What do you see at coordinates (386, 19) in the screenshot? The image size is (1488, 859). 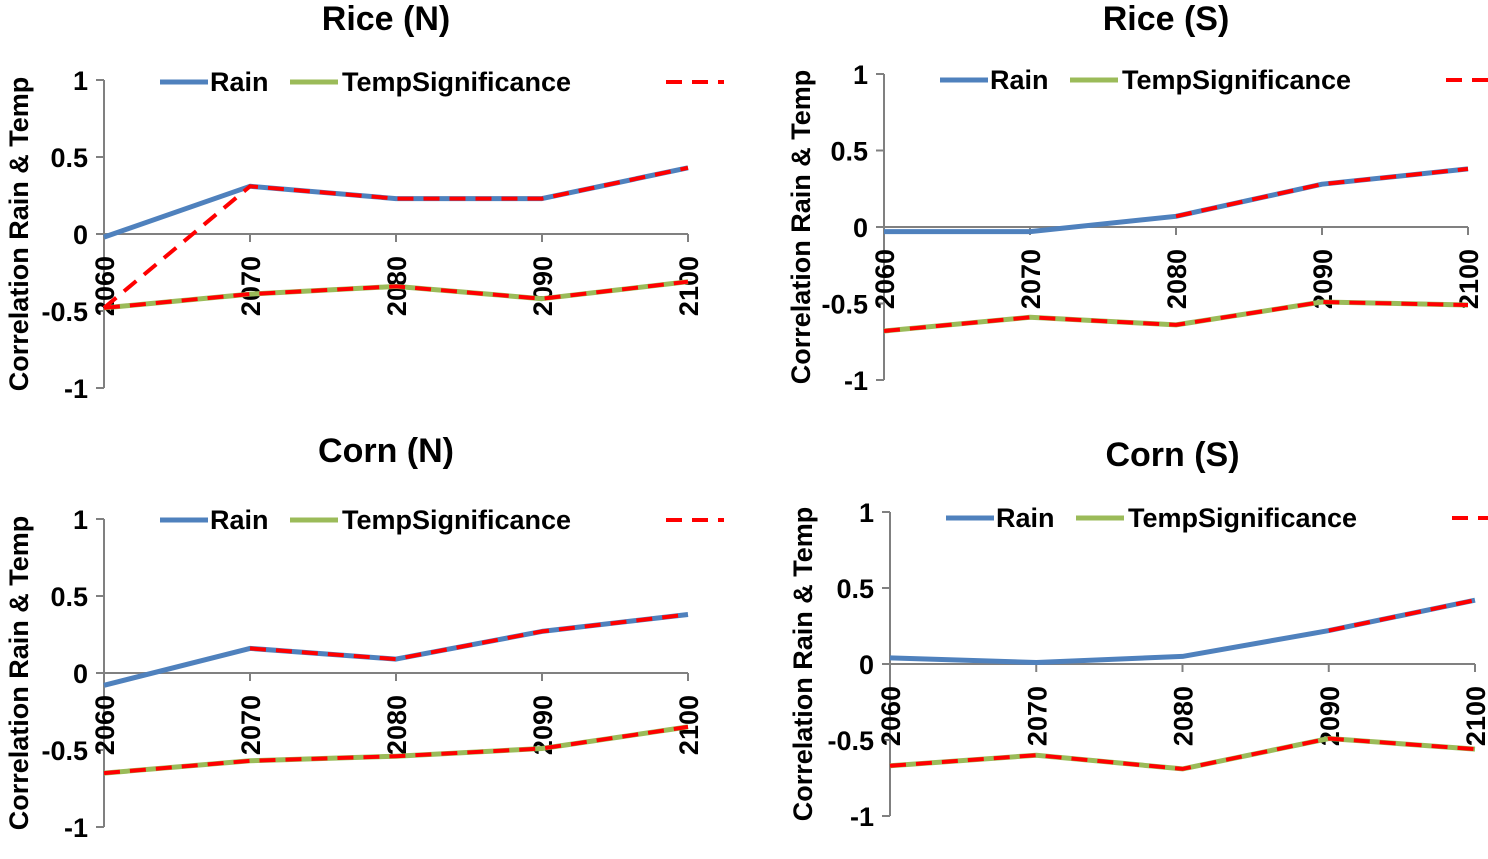 I see `chart-title: Rice (N)` at bounding box center [386, 19].